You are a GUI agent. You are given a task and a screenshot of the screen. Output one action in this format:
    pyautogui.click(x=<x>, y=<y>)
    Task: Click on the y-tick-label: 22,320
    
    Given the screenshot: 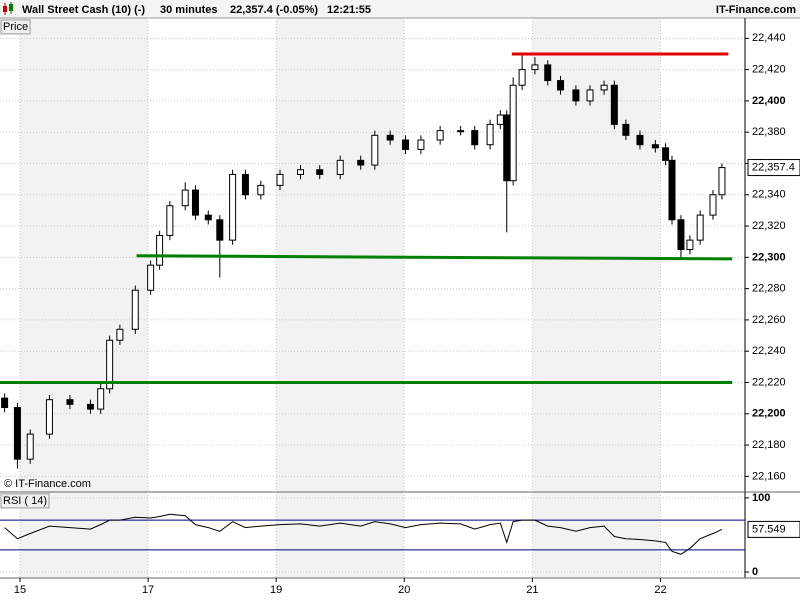 What is the action you would take?
    pyautogui.click(x=769, y=226)
    